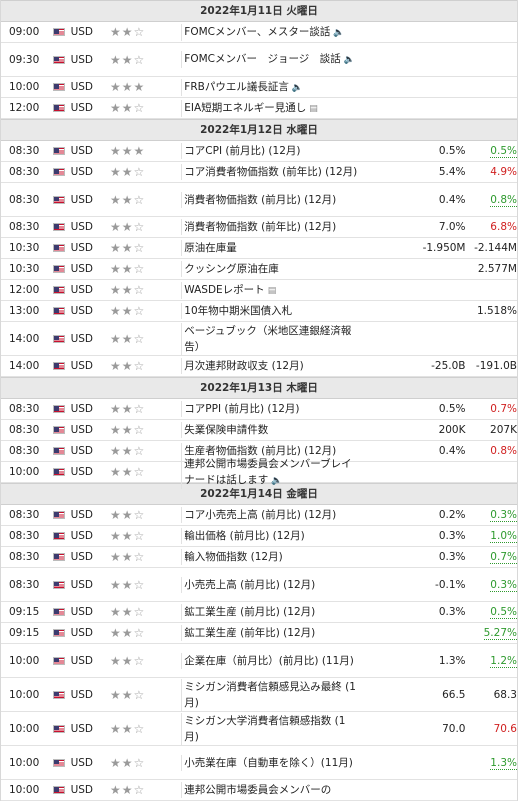 The image size is (525, 801). I want to click on event-name-link: ミシガン大学消費者信頼感指数 (1月), so click(265, 728).